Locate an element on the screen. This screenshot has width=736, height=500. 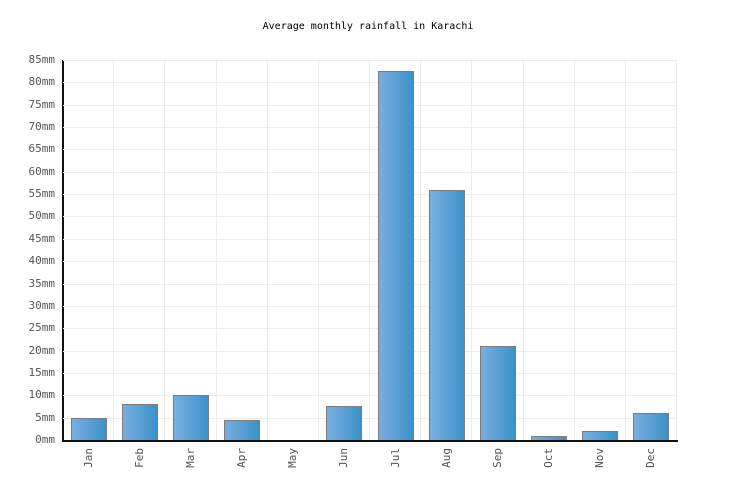
y-tick-label: 60mm is located at coordinates (42, 171).